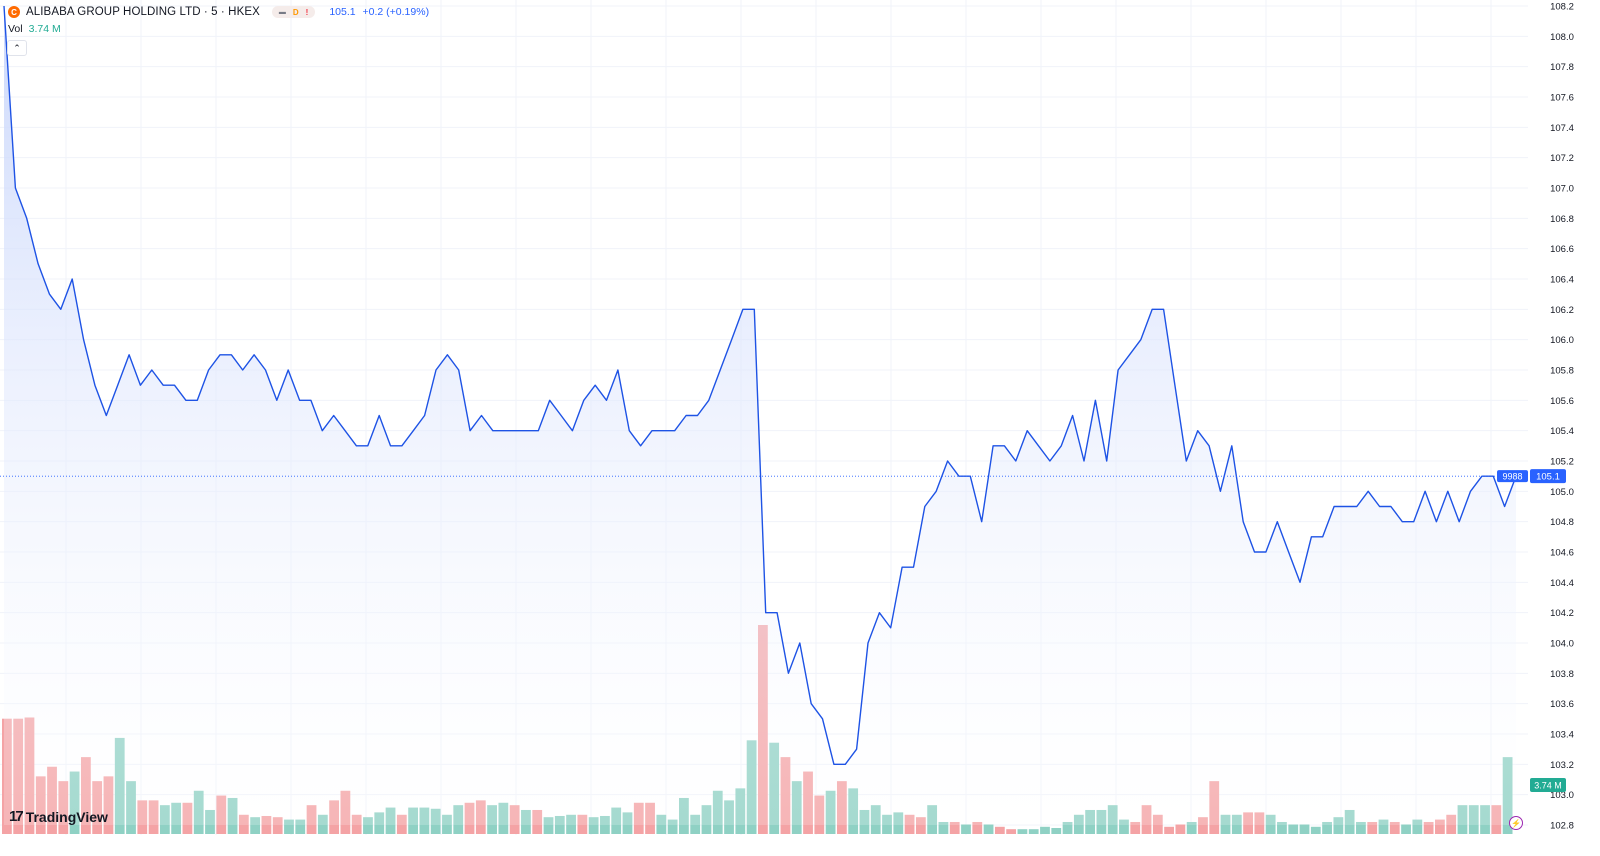 This screenshot has height=856, width=1600. I want to click on alibaba-logo-icon: C, so click(14, 12).